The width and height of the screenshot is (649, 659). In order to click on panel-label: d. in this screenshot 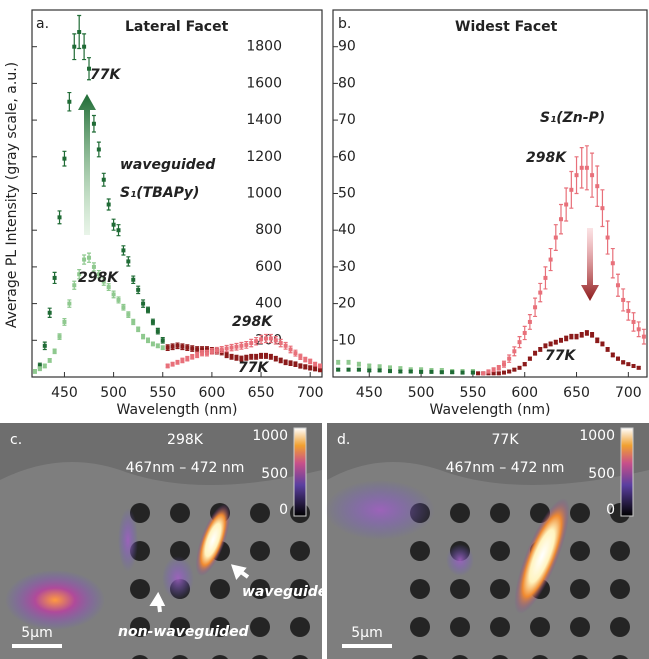, I will do `click(343, 440)`.